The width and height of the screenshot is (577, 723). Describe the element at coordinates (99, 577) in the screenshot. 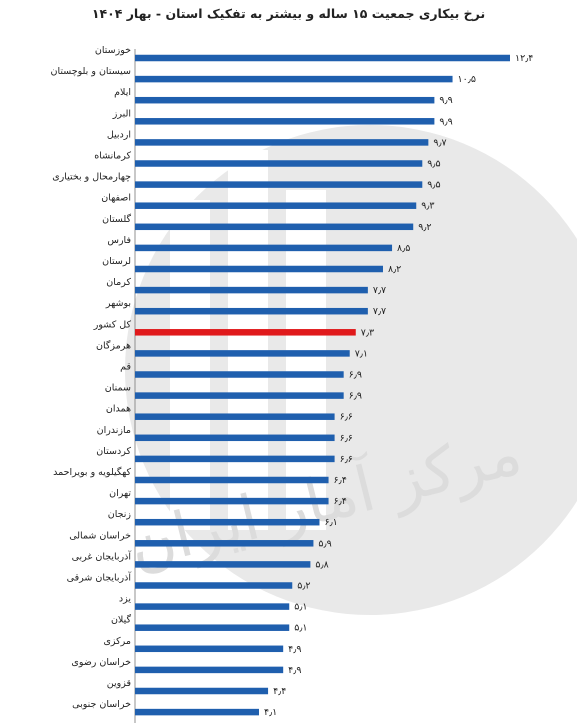

I see `category-label: آذربایجان شرقی` at that location.